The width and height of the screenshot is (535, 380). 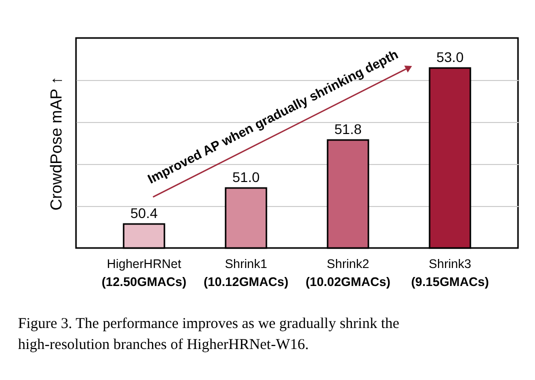 I want to click on data-label: 51.8, so click(x=348, y=129).